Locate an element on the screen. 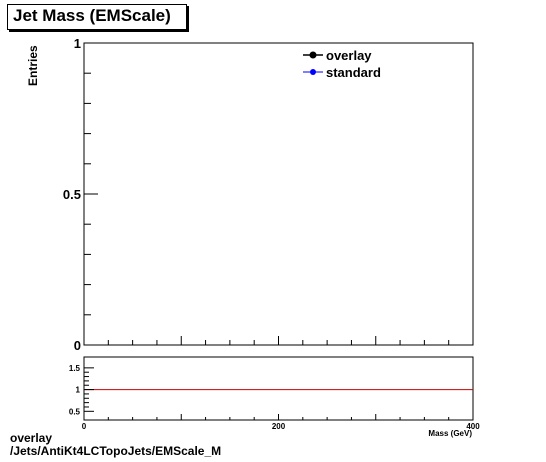 The width and height of the screenshot is (546, 462). ratio-x-tick-label: 200 is located at coordinates (279, 426).